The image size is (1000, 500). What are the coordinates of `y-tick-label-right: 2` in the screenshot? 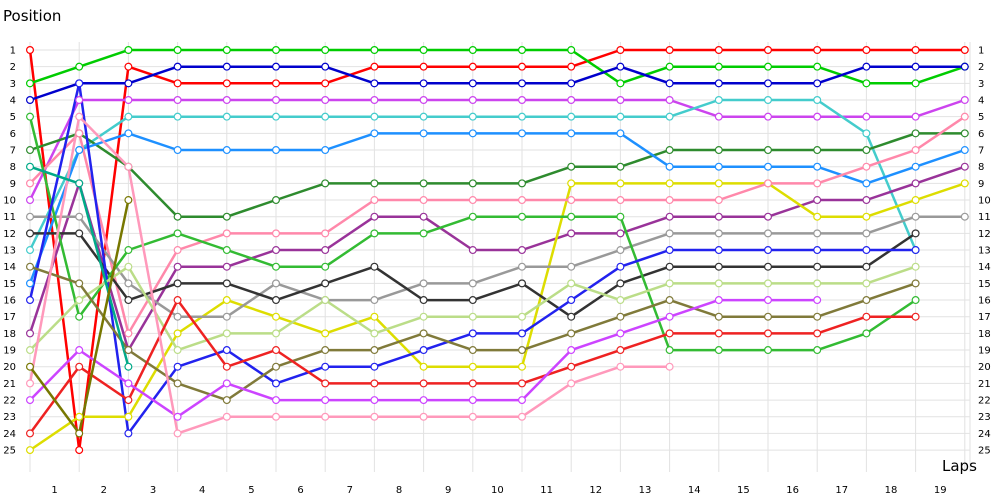 It's located at (981, 67).